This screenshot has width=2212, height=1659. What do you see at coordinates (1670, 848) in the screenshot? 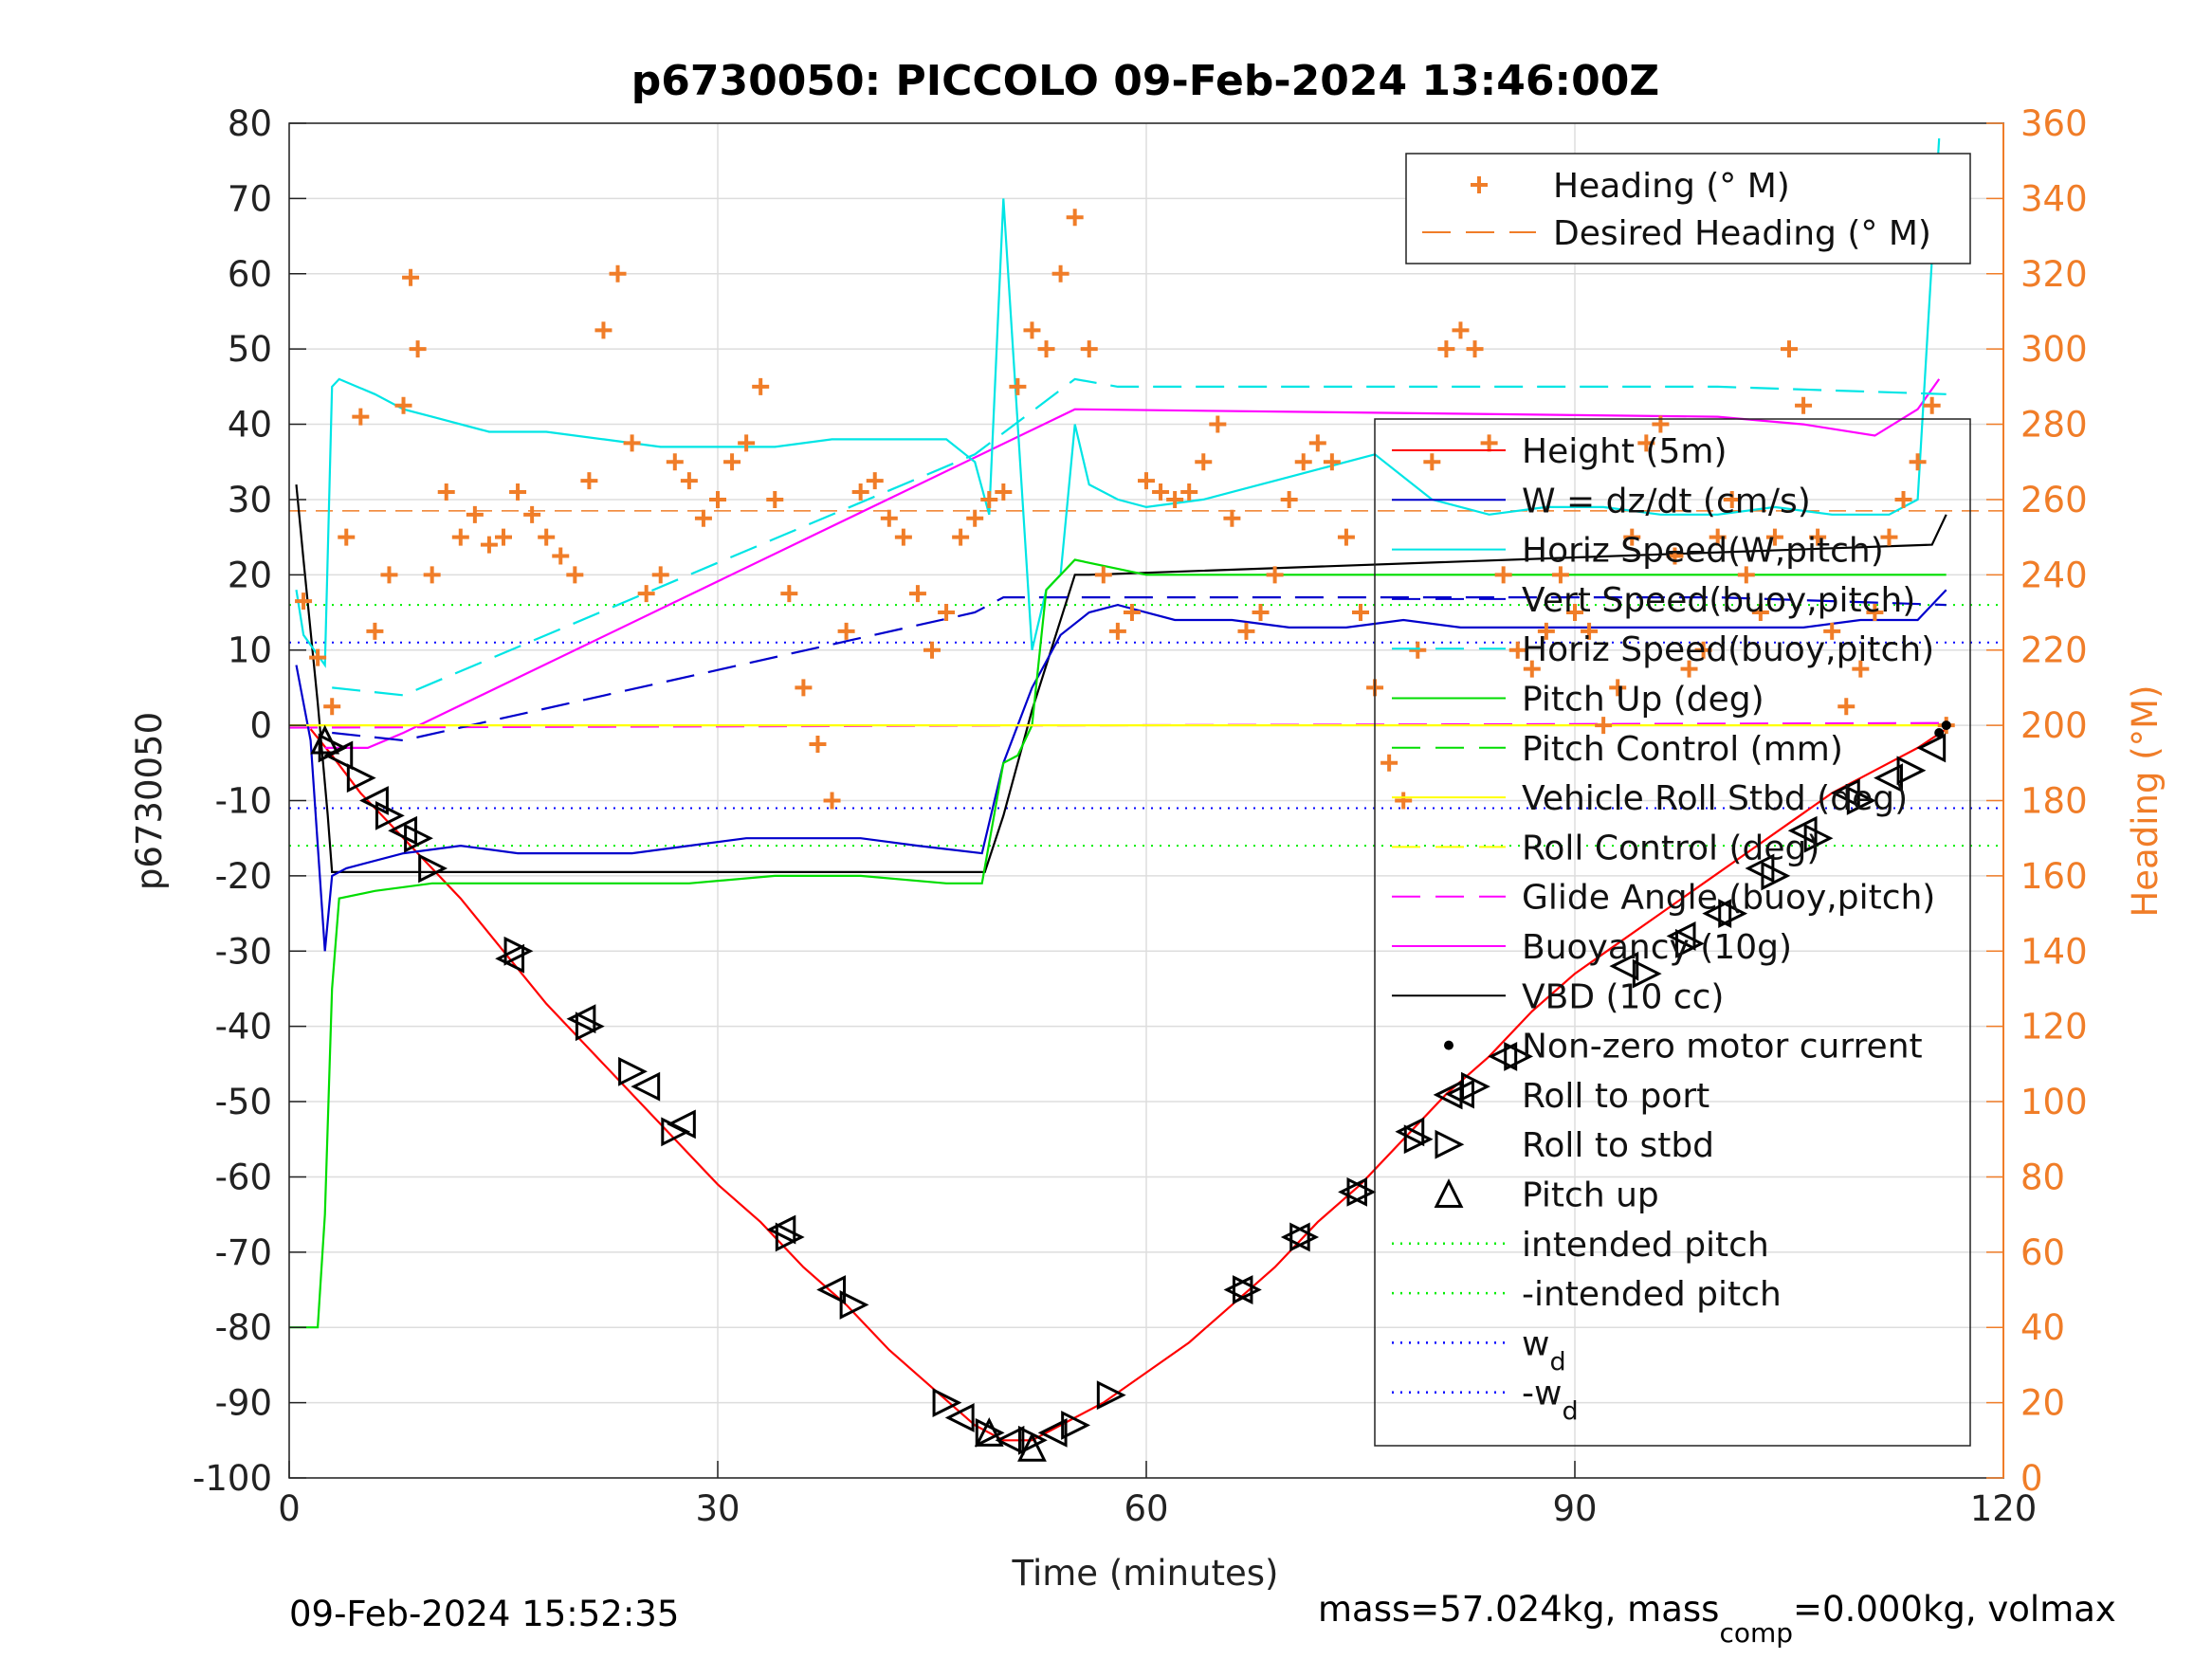
I see `legend-label: Roll Control (deg)` at bounding box center [1670, 848].